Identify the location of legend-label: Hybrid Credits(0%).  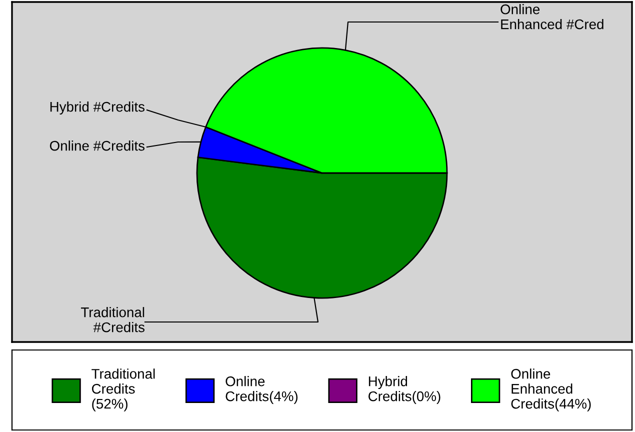
(404, 390).